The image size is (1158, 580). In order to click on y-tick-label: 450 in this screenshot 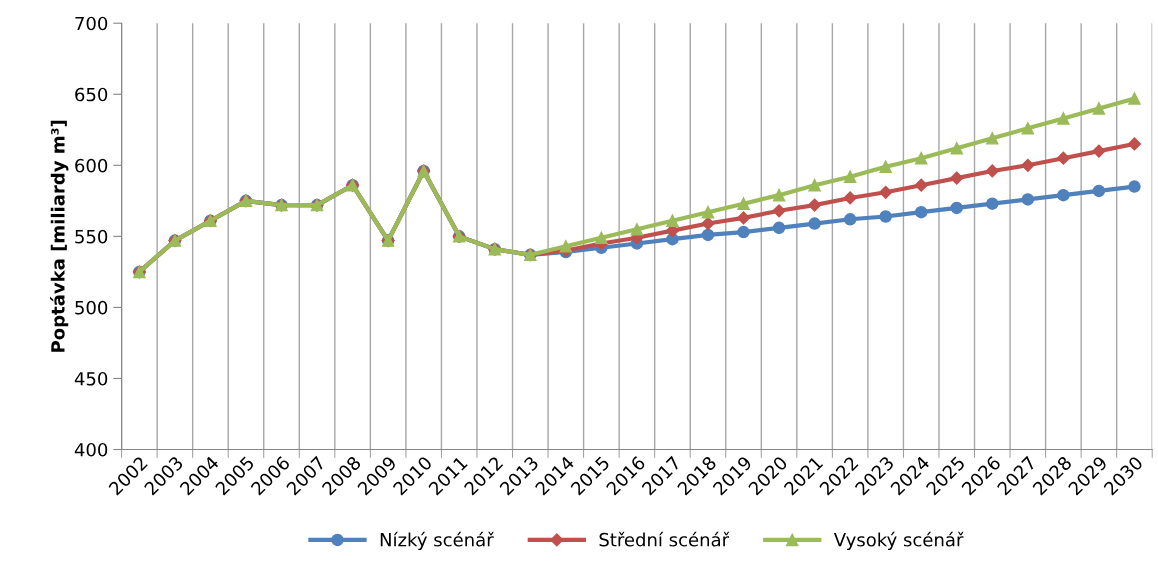, I will do `click(91, 378)`.